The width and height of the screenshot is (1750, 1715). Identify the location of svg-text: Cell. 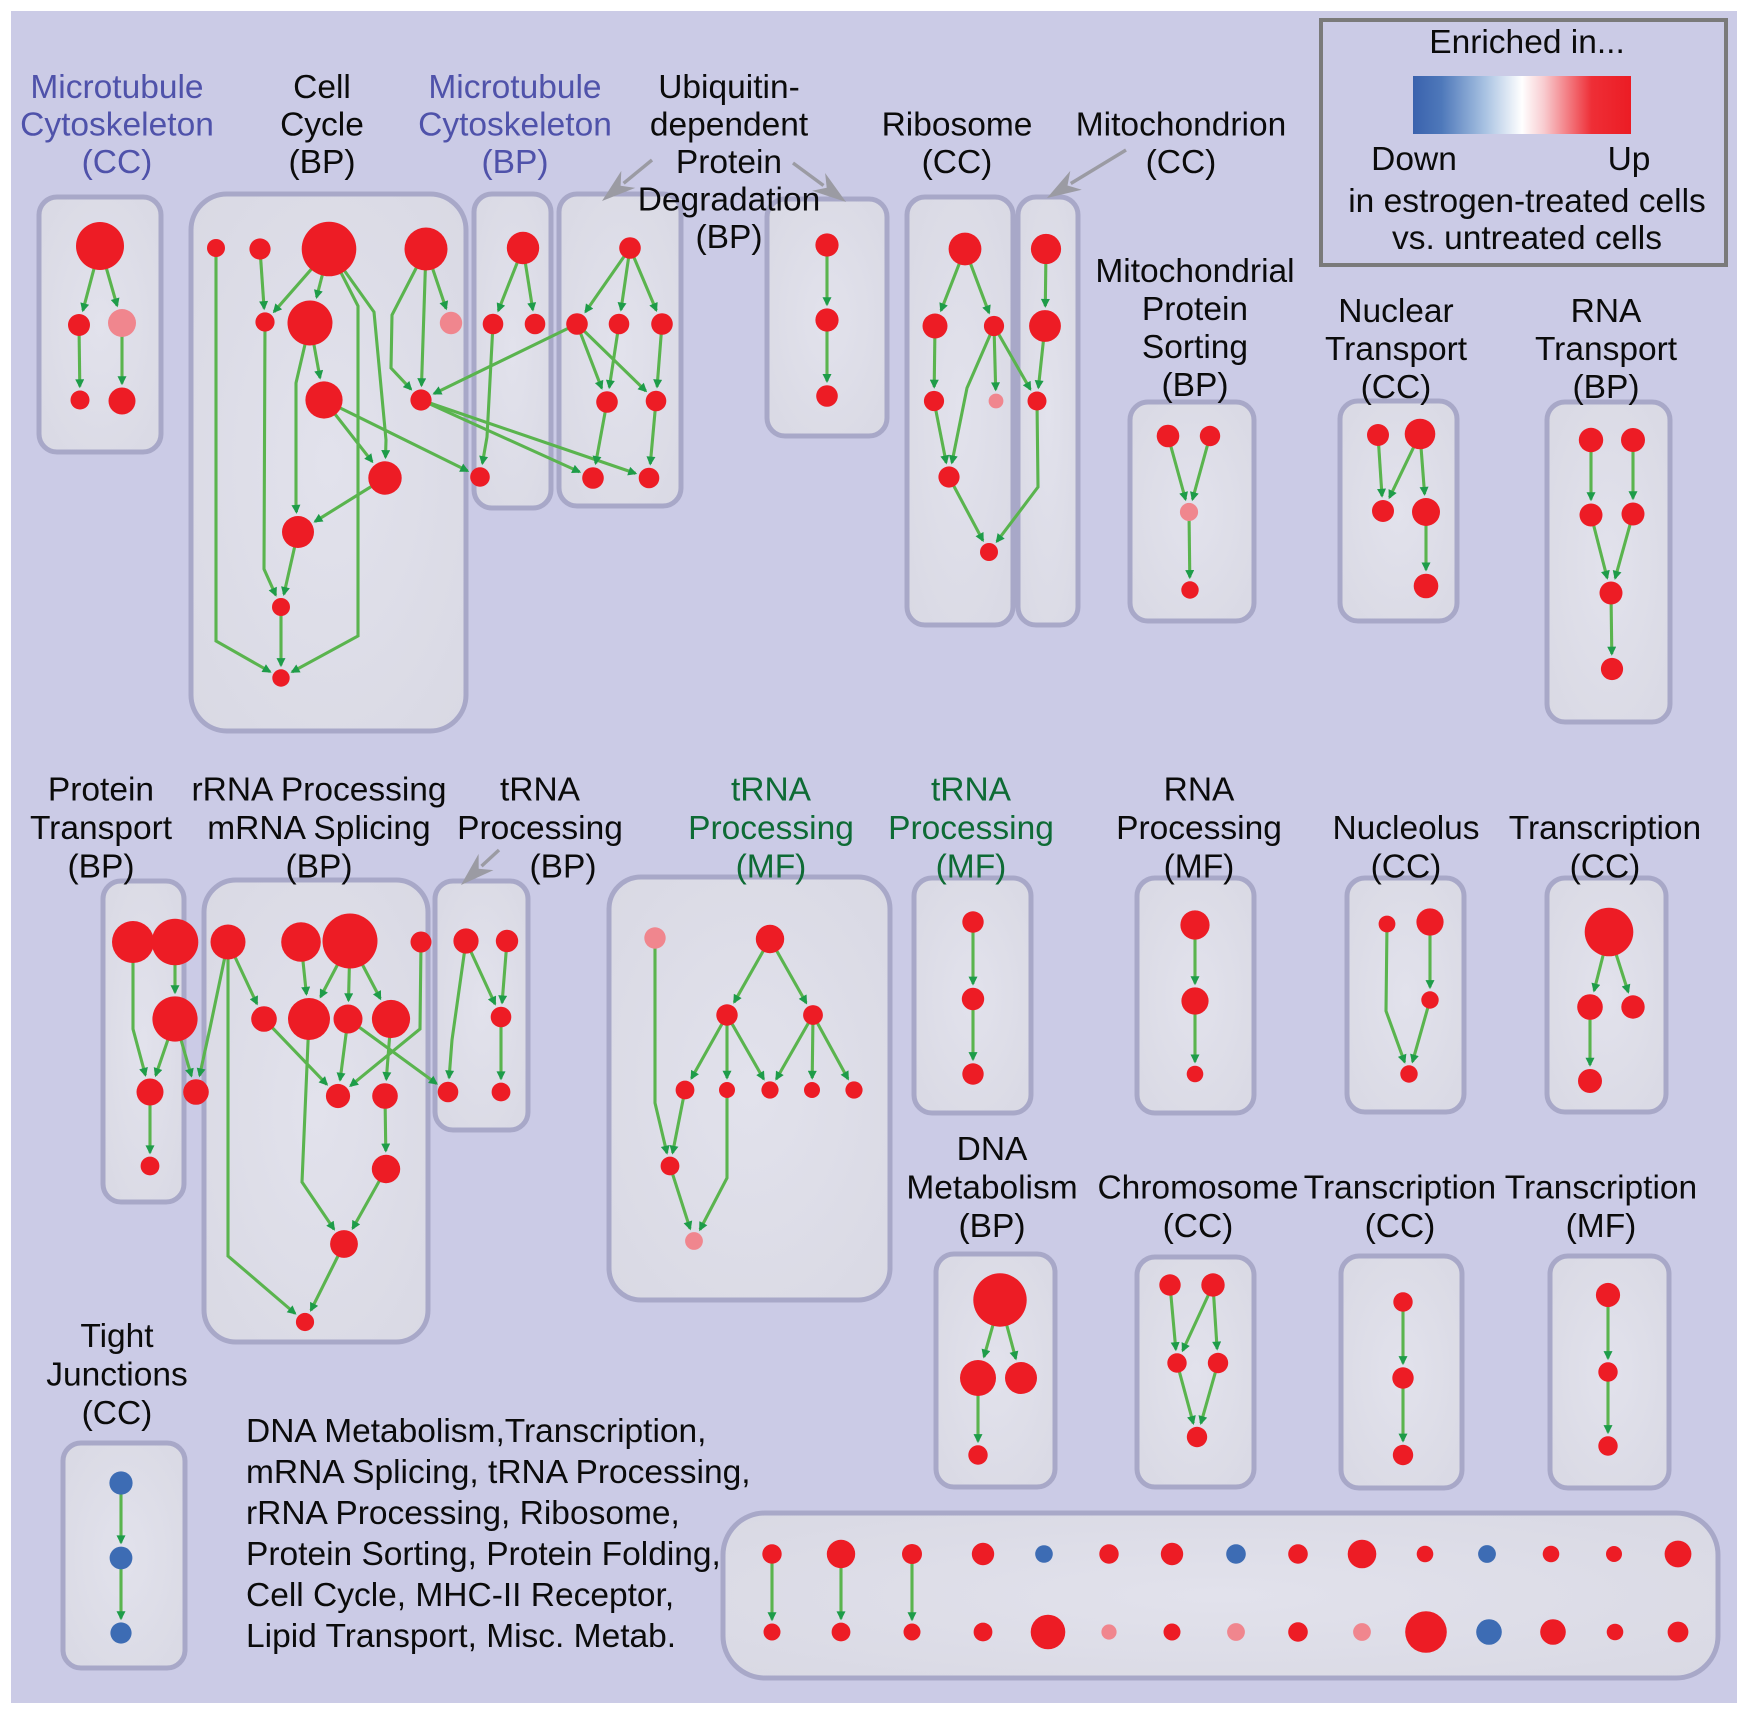
(322, 87).